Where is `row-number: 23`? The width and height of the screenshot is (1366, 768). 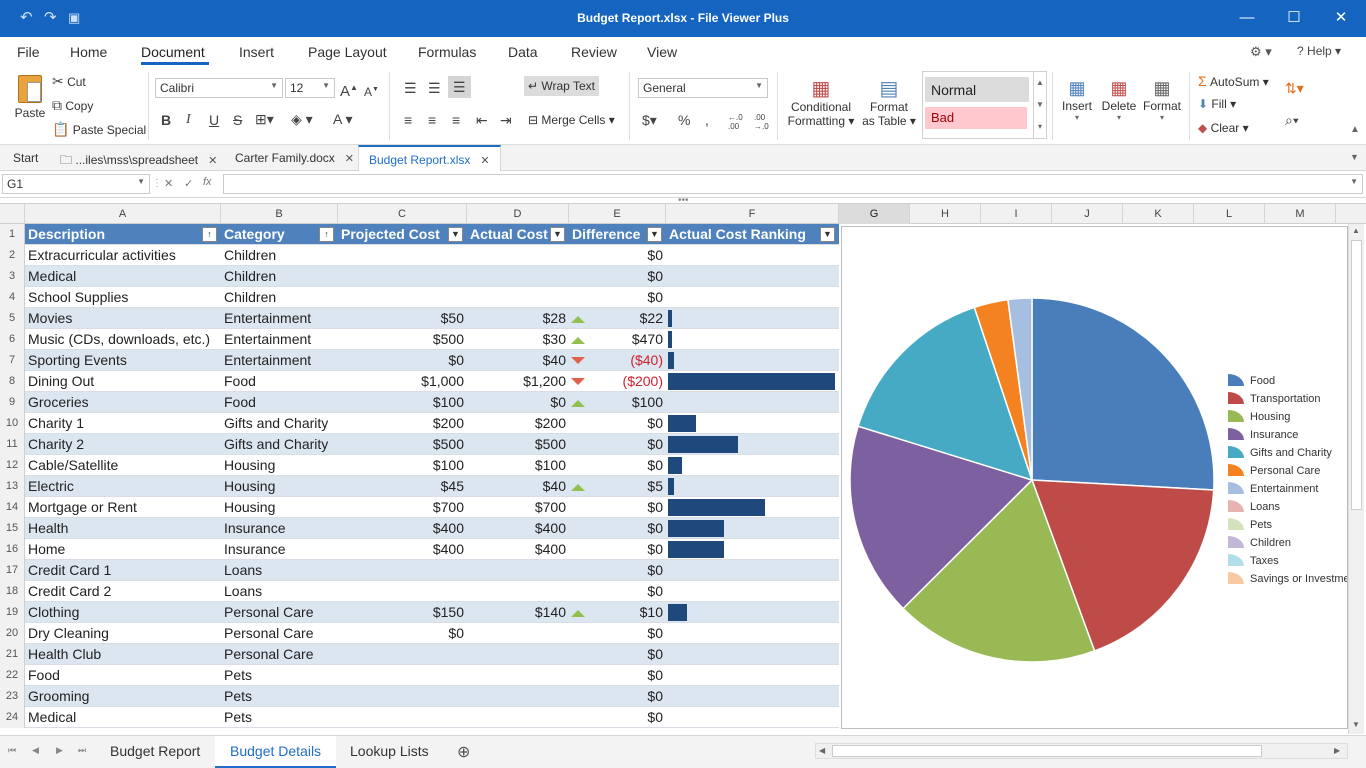 row-number: 23 is located at coordinates (12, 696).